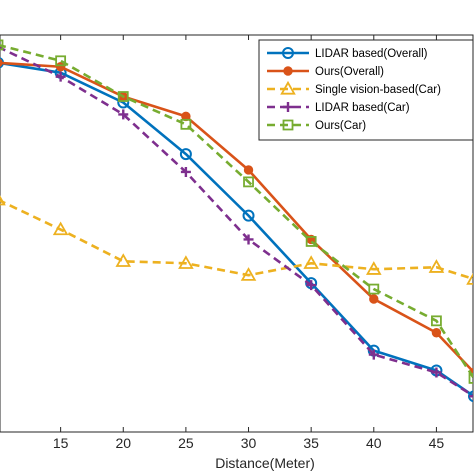  I want to click on legend-label: LIDAR based(Overall), so click(371, 54).